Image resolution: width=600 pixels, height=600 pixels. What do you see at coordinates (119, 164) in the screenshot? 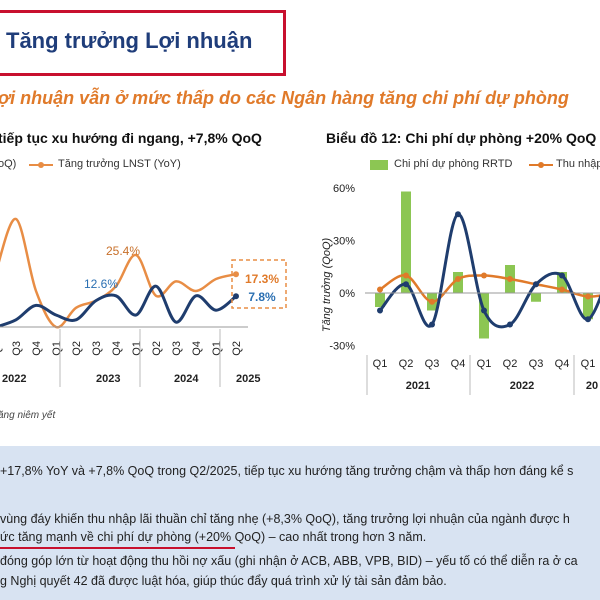
I see `chart-left-legend-yoy: Tăng trưởng LNST (YoY)` at bounding box center [119, 164].